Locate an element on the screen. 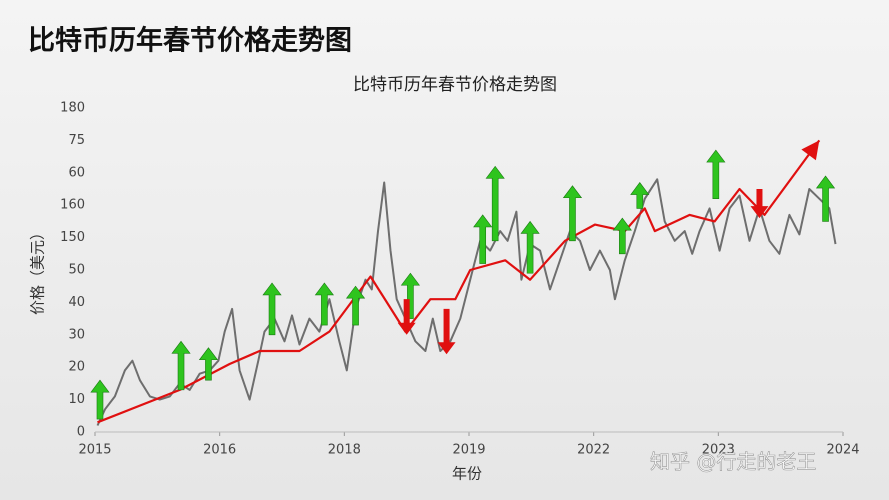  x-tick-label: 2022 is located at coordinates (593, 450).